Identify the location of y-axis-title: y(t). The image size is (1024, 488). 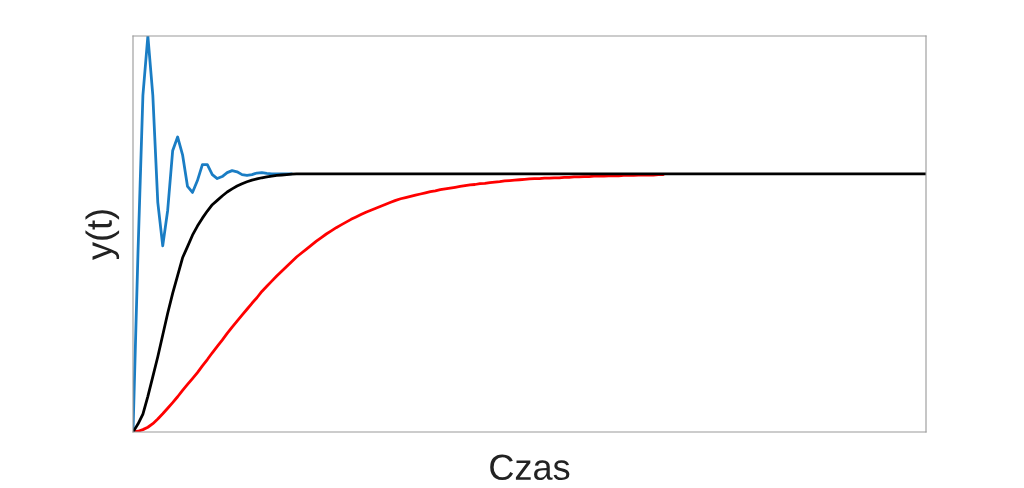
(102, 235).